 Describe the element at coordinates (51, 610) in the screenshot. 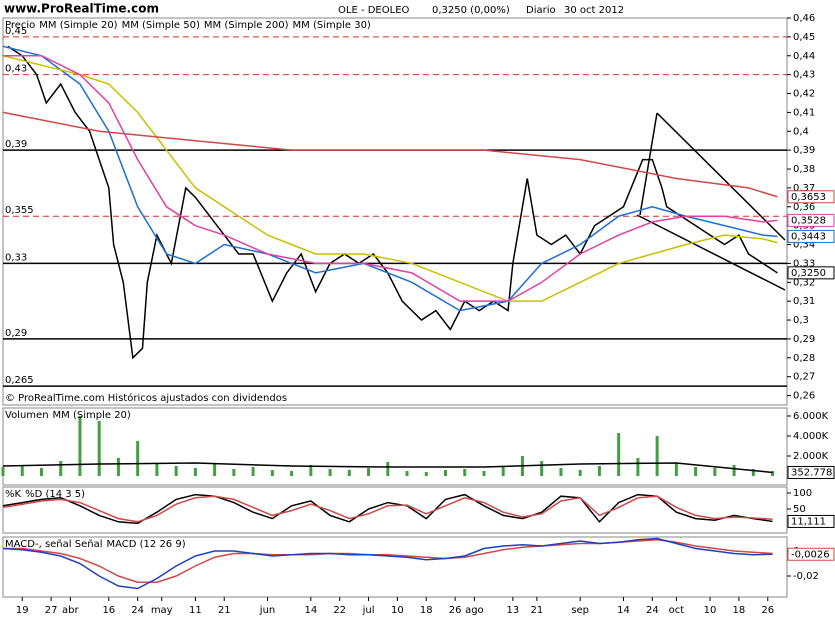

I see `x-tick-label: 27` at that location.